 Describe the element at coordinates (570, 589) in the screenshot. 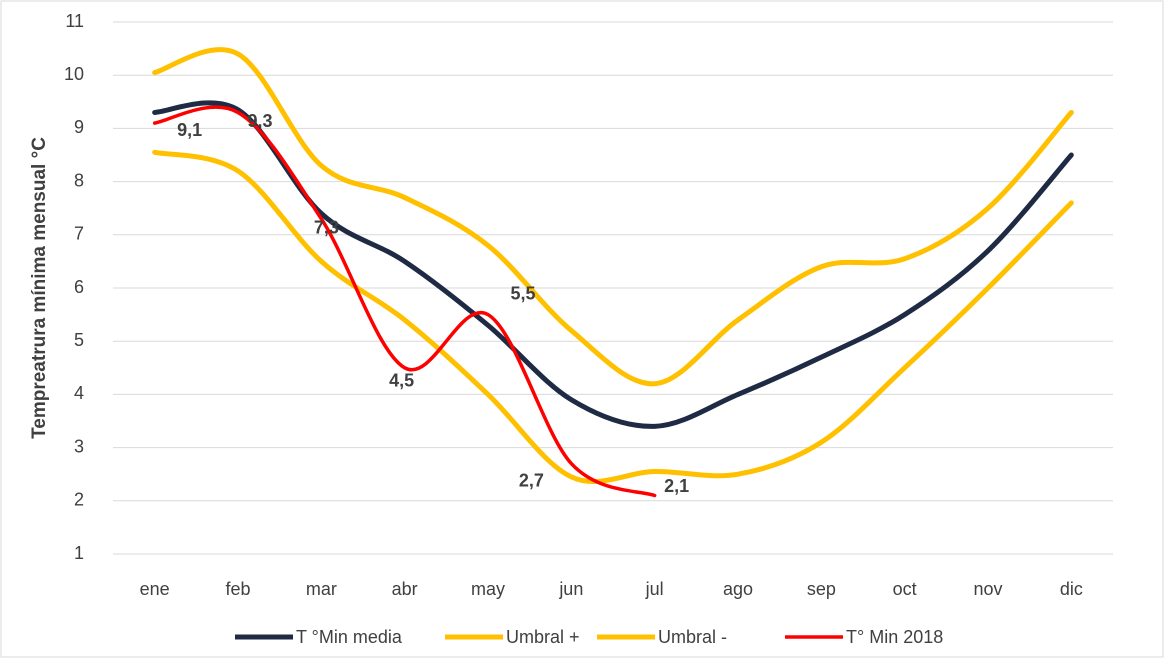

I see `x-tick-label: jun` at that location.